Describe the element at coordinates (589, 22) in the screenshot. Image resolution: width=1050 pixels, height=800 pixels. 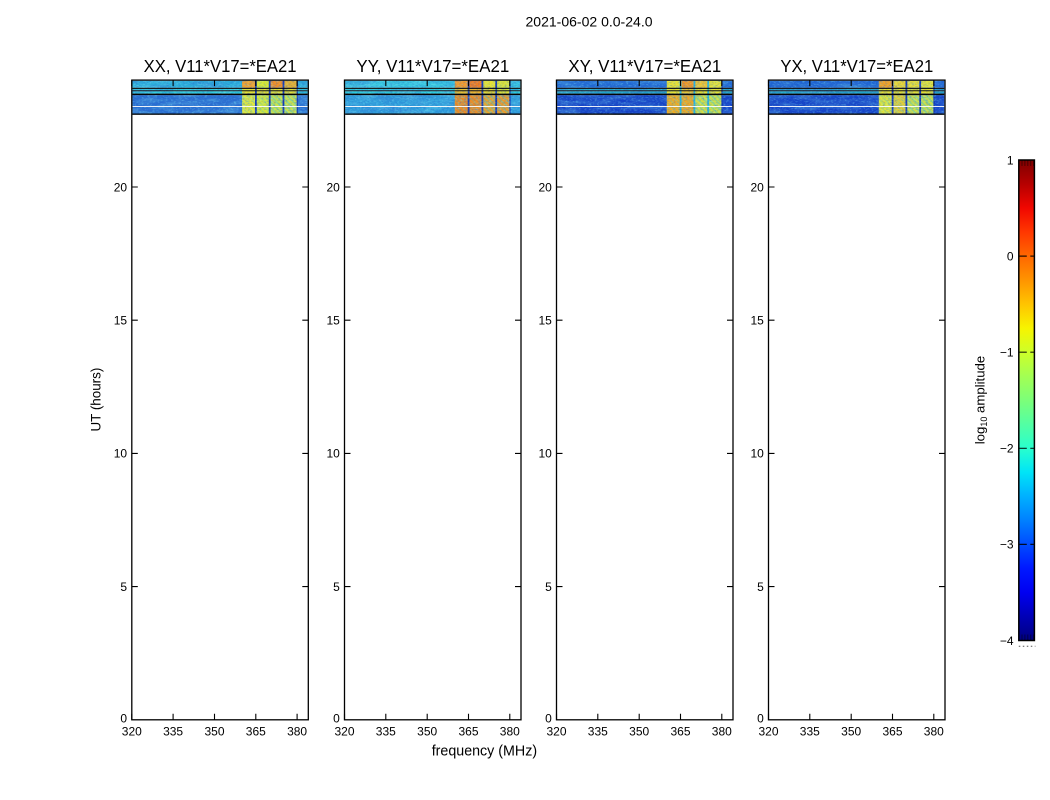
I see `svg-text: 2021-06-02 0.0-24.0` at that location.